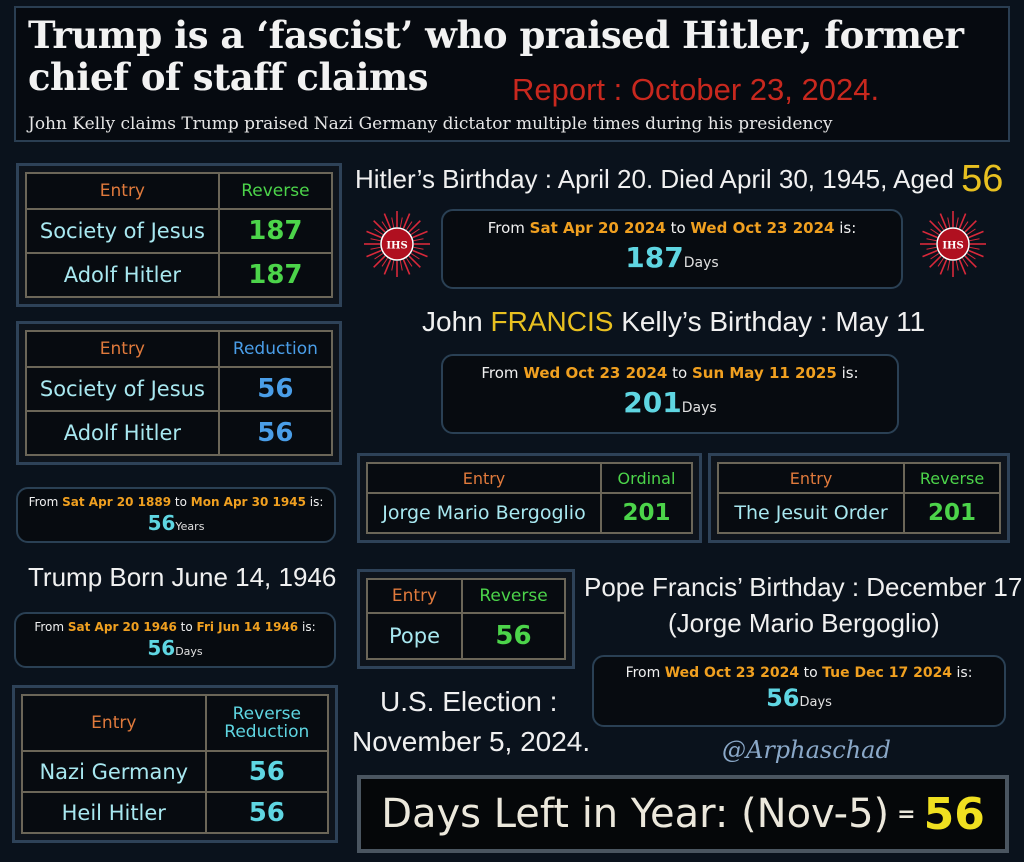 This screenshot has height=862, width=1024. Describe the element at coordinates (190, 526) in the screenshot. I see `date-unit: Years` at that location.